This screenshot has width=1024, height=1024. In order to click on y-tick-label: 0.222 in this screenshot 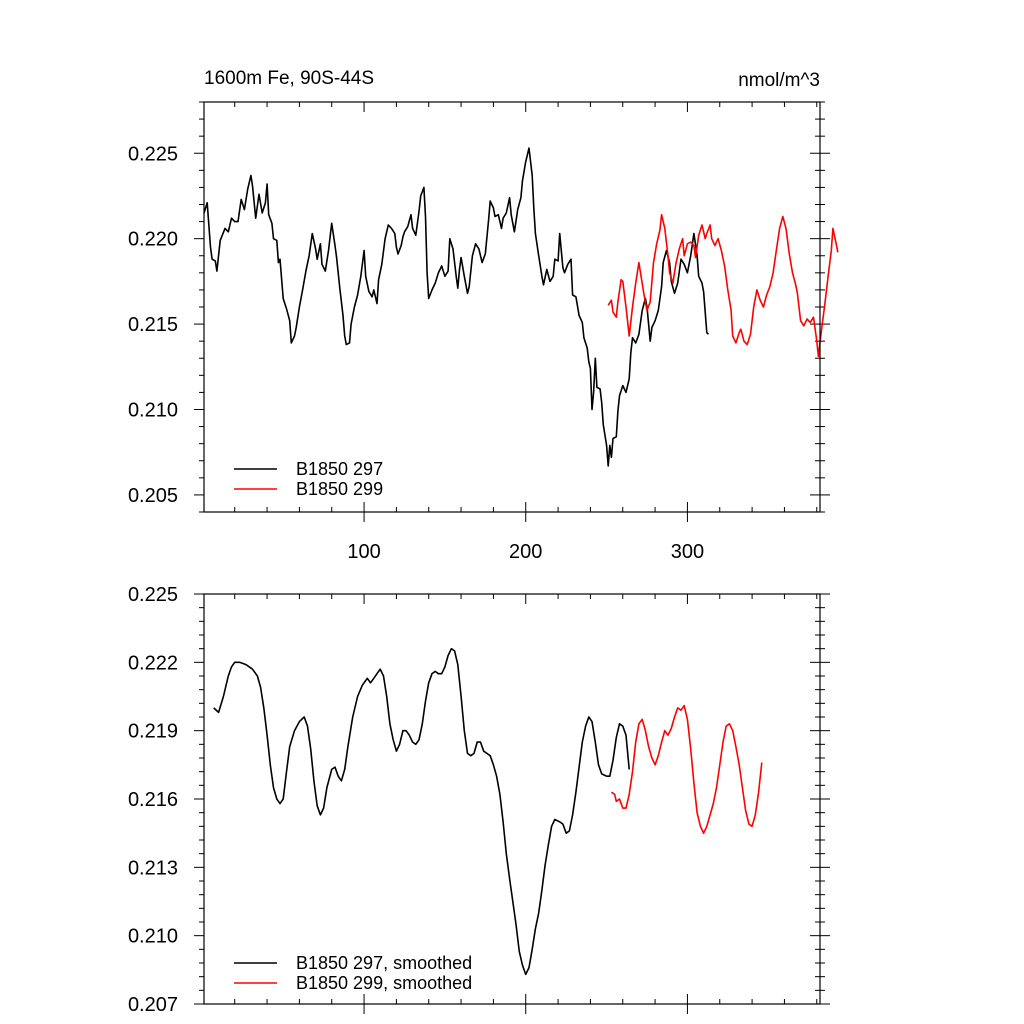, I will do `click(153, 663)`.